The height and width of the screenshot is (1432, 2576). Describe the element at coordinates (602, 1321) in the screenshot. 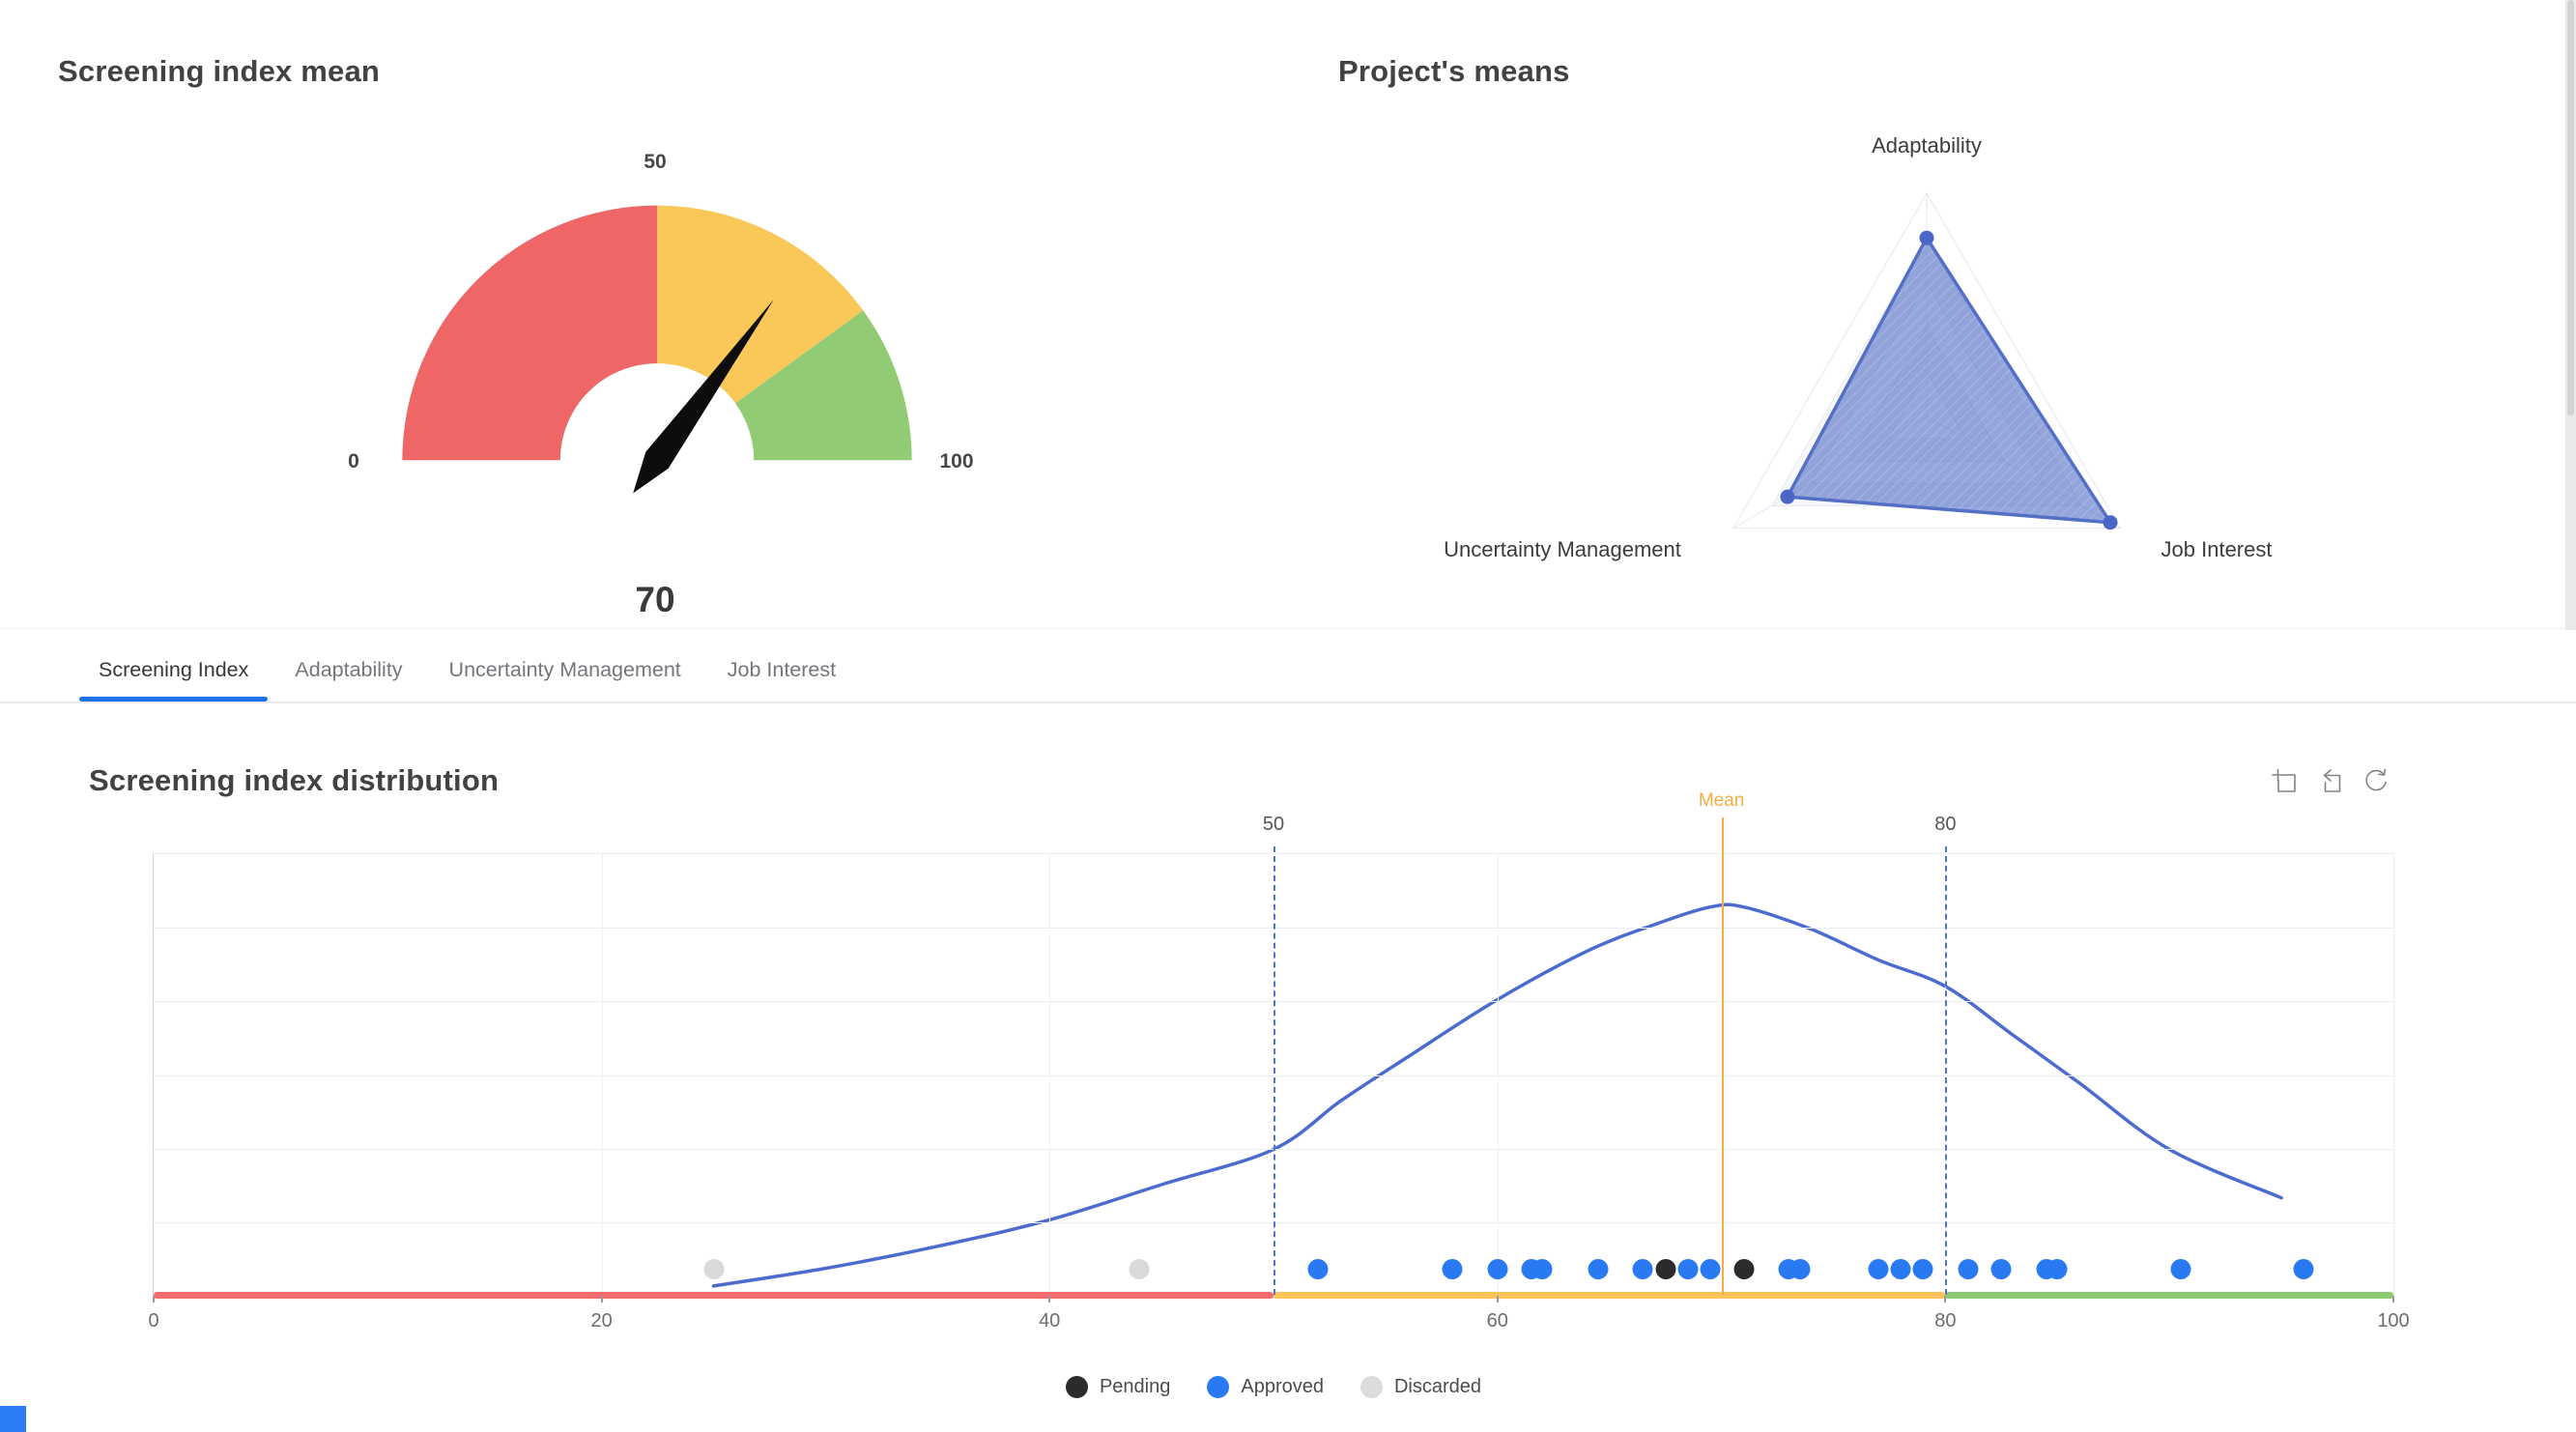

I see `x-tick-label: 20` at that location.